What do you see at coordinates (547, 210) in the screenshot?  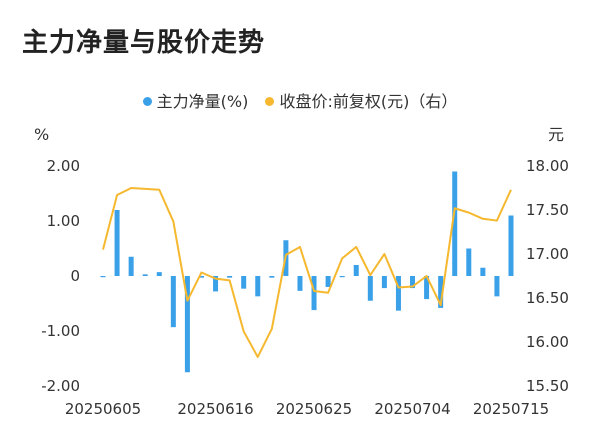 I see `right-tick-label: 17.50` at bounding box center [547, 210].